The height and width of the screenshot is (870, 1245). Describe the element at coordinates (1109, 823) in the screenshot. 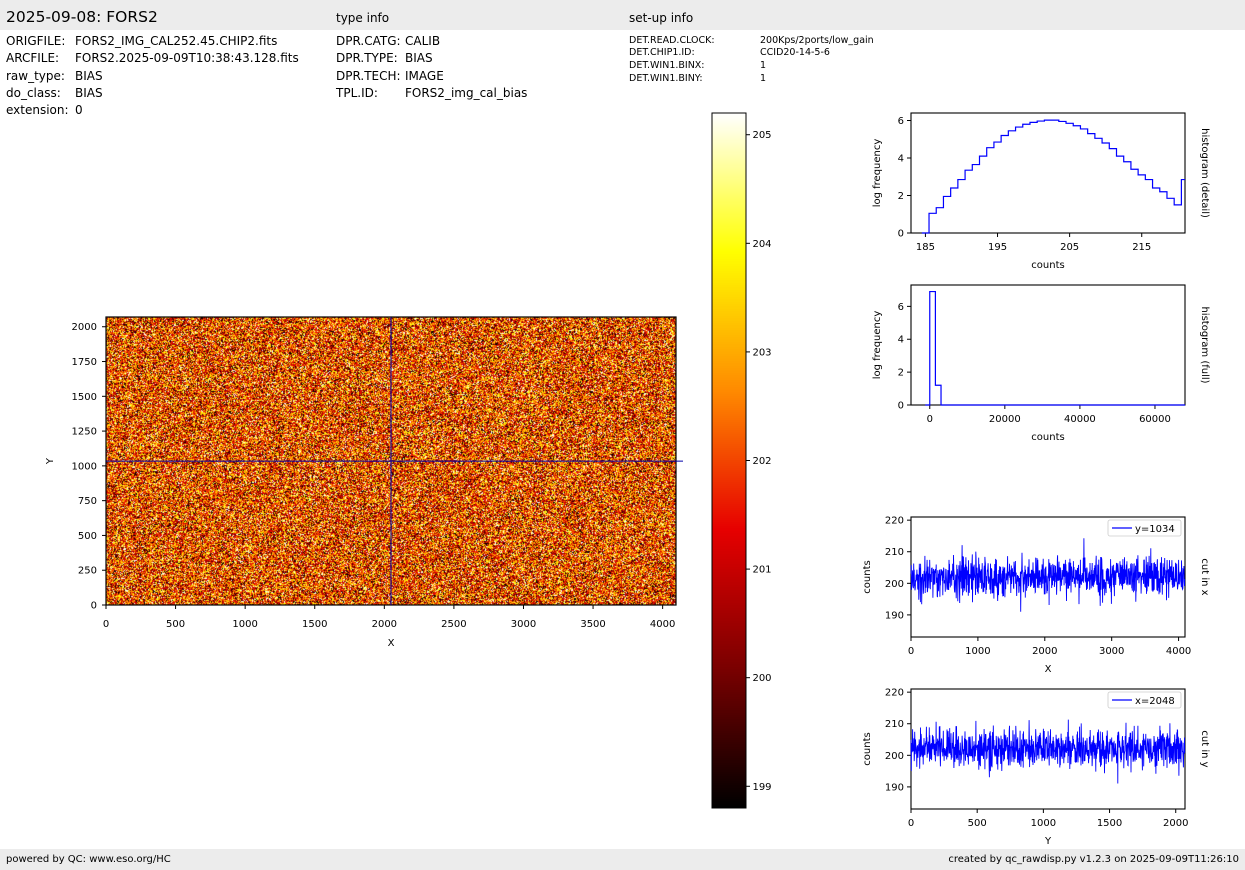

I see `x-tick-label: 1500` at that location.